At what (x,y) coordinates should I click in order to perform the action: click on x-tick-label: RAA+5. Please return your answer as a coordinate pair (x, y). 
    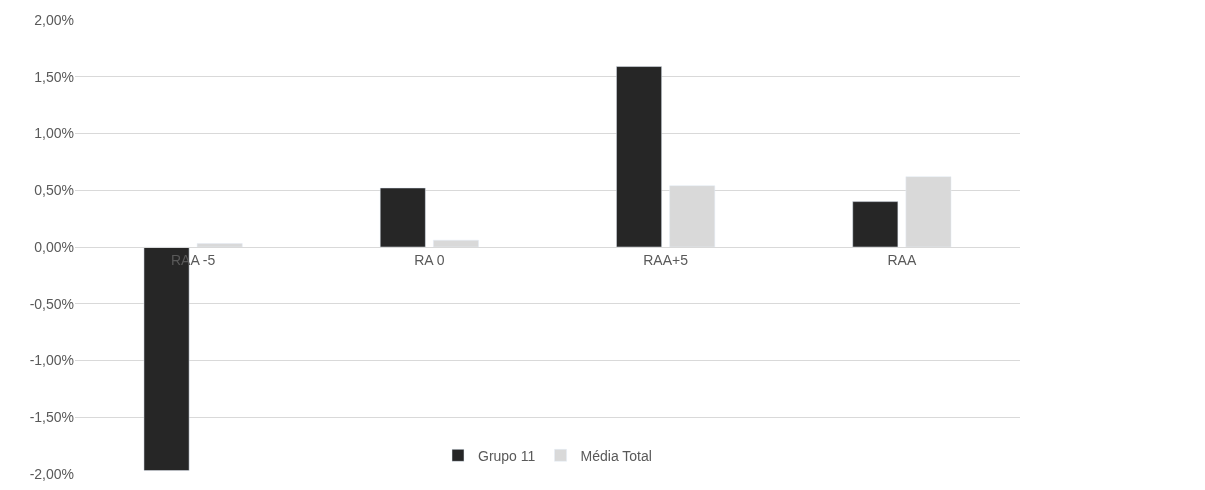
    Looking at the image, I should click on (666, 259).